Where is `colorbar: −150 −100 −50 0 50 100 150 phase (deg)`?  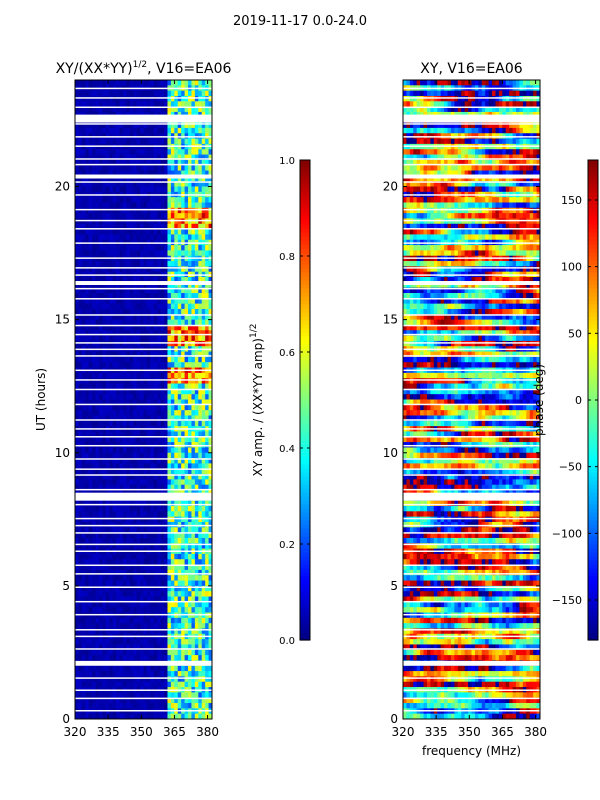 colorbar: −150 −100 −50 0 50 100 150 phase (deg) is located at coordinates (565, 400).